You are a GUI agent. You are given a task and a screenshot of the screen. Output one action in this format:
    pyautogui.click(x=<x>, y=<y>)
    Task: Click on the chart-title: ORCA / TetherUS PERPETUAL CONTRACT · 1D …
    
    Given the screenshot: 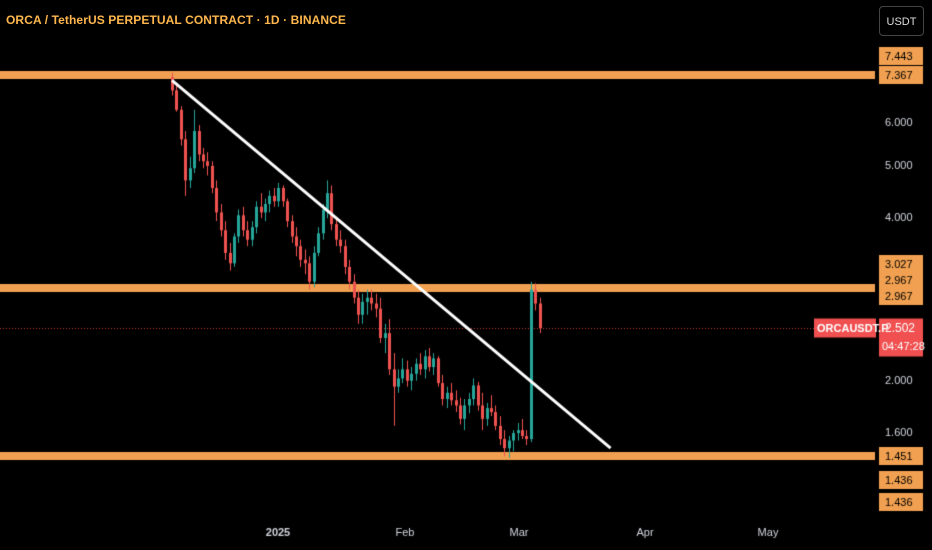 What is the action you would take?
    pyautogui.click(x=176, y=20)
    